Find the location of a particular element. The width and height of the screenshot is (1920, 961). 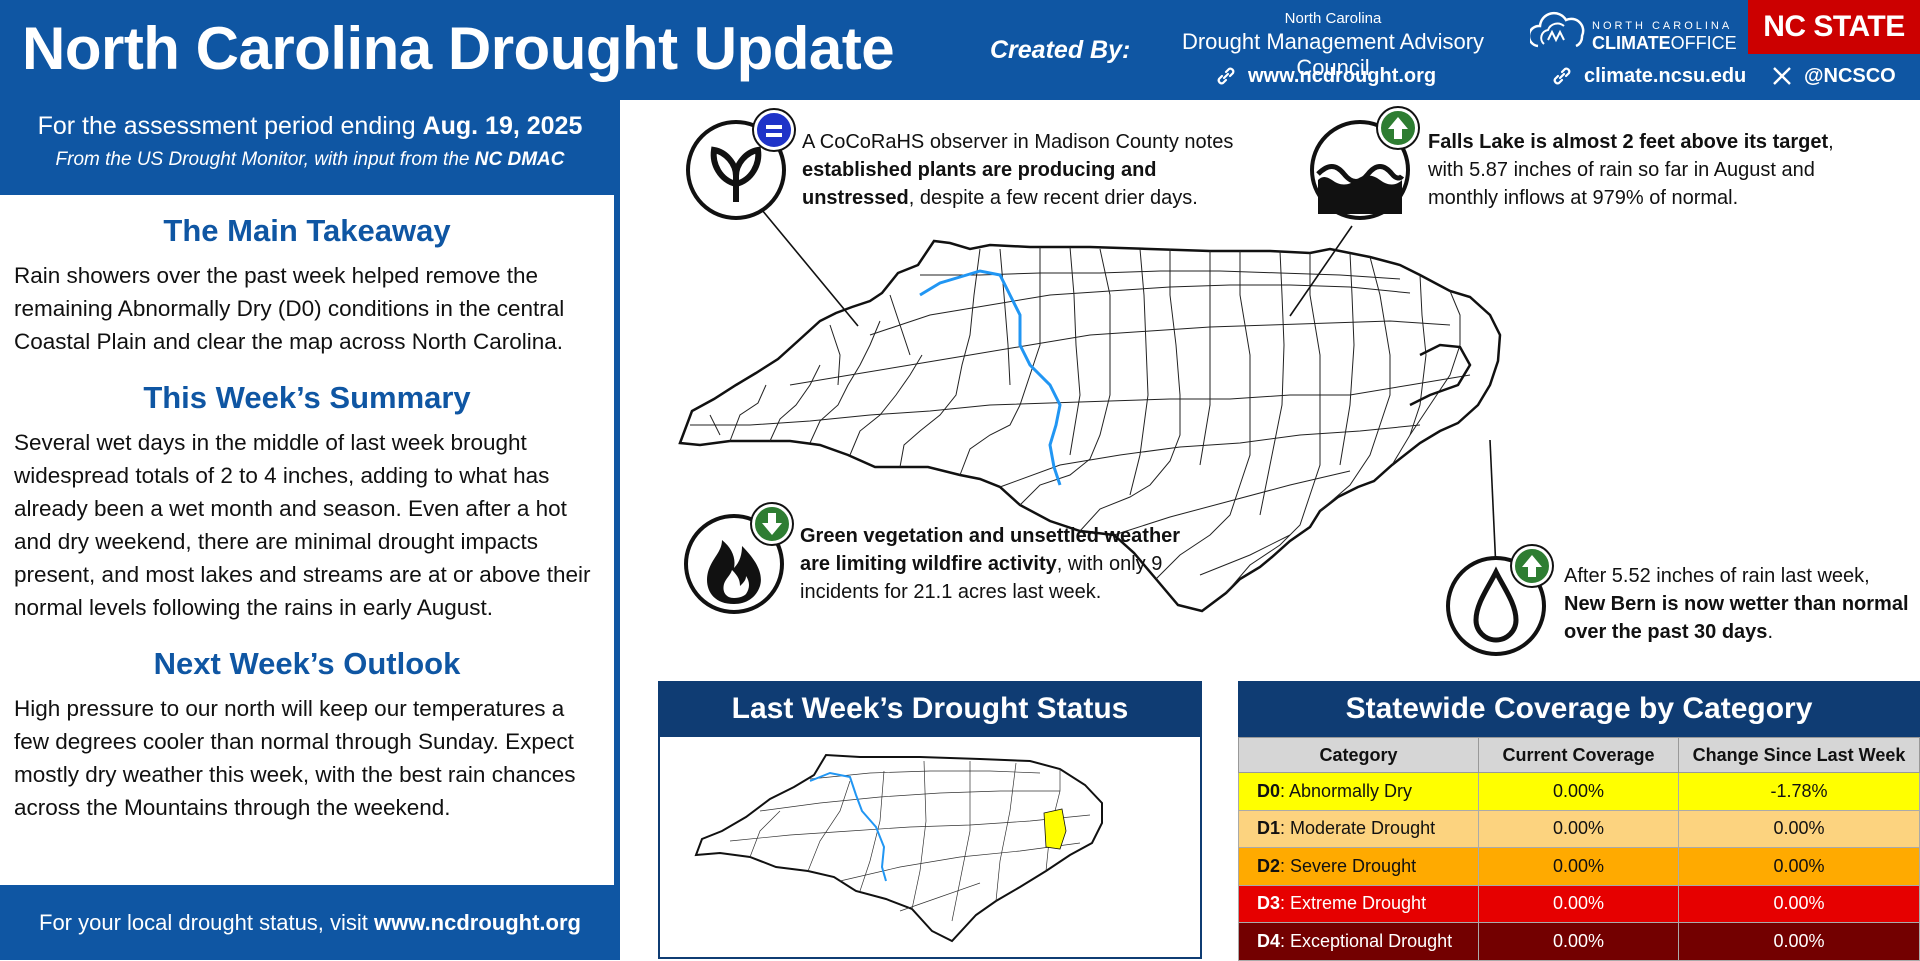

climate-logo-word-a: CLIMATE is located at coordinates (1631, 43).